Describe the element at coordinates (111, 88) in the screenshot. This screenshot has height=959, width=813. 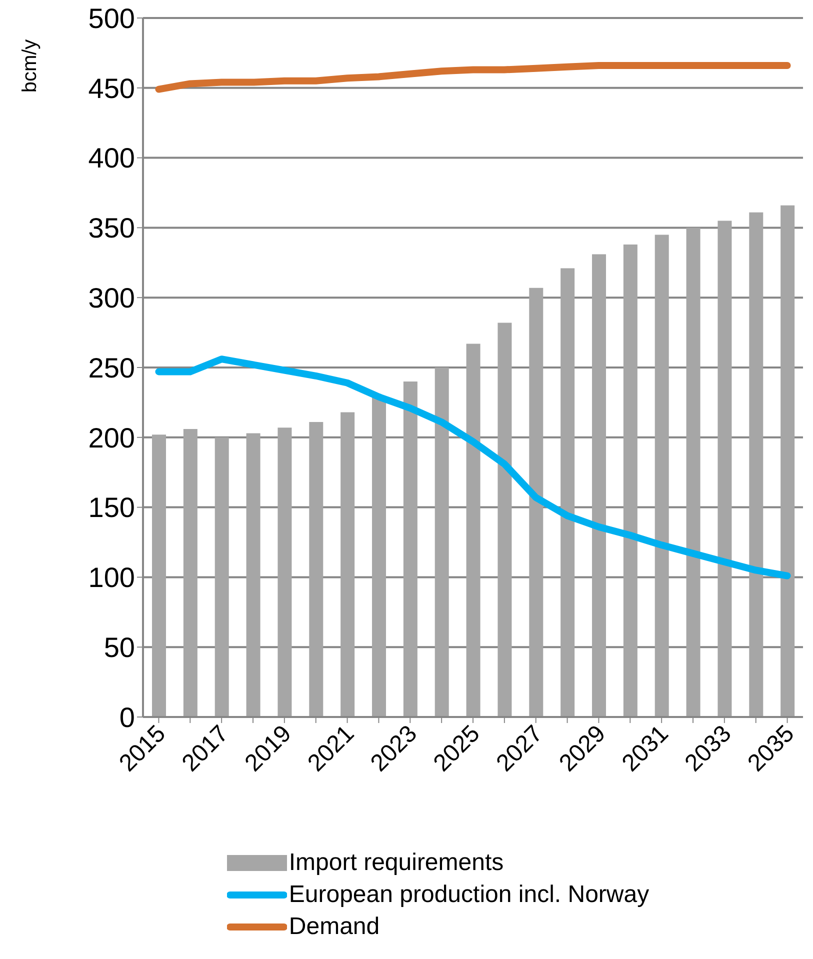
I see `y-tick-label: 450` at that location.